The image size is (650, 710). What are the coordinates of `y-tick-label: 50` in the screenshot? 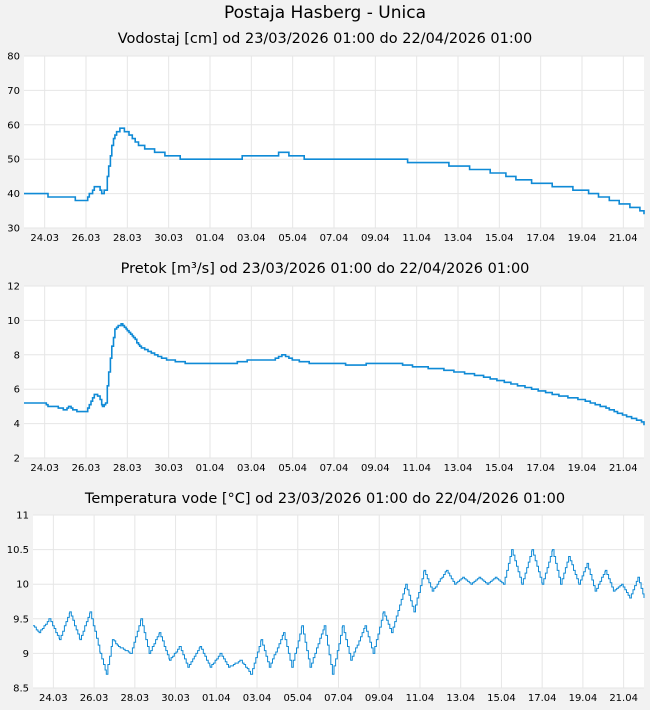 It's located at (13, 160).